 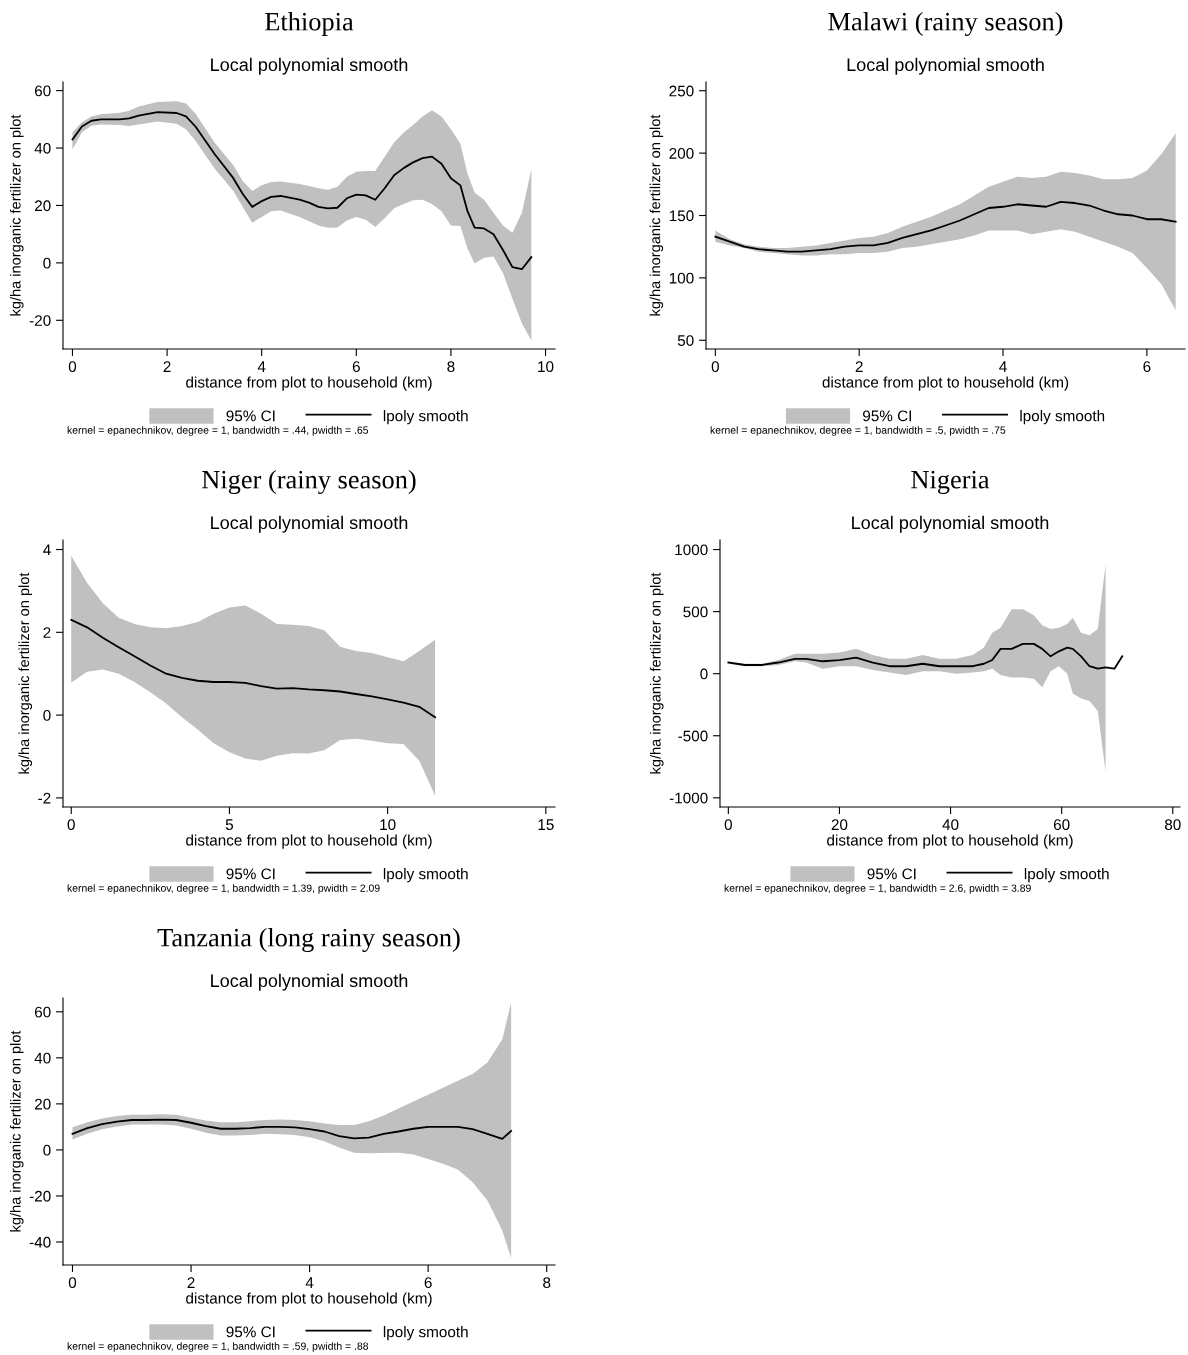 I want to click on text: kernel = epanechnikov, degree = 1, bandwidth = .44, pwidth = .65, so click(x=218, y=431).